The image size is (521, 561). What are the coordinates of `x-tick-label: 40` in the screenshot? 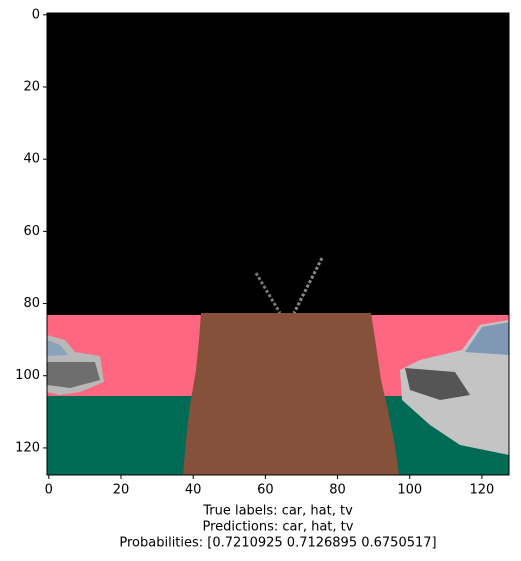 It's located at (193, 490).